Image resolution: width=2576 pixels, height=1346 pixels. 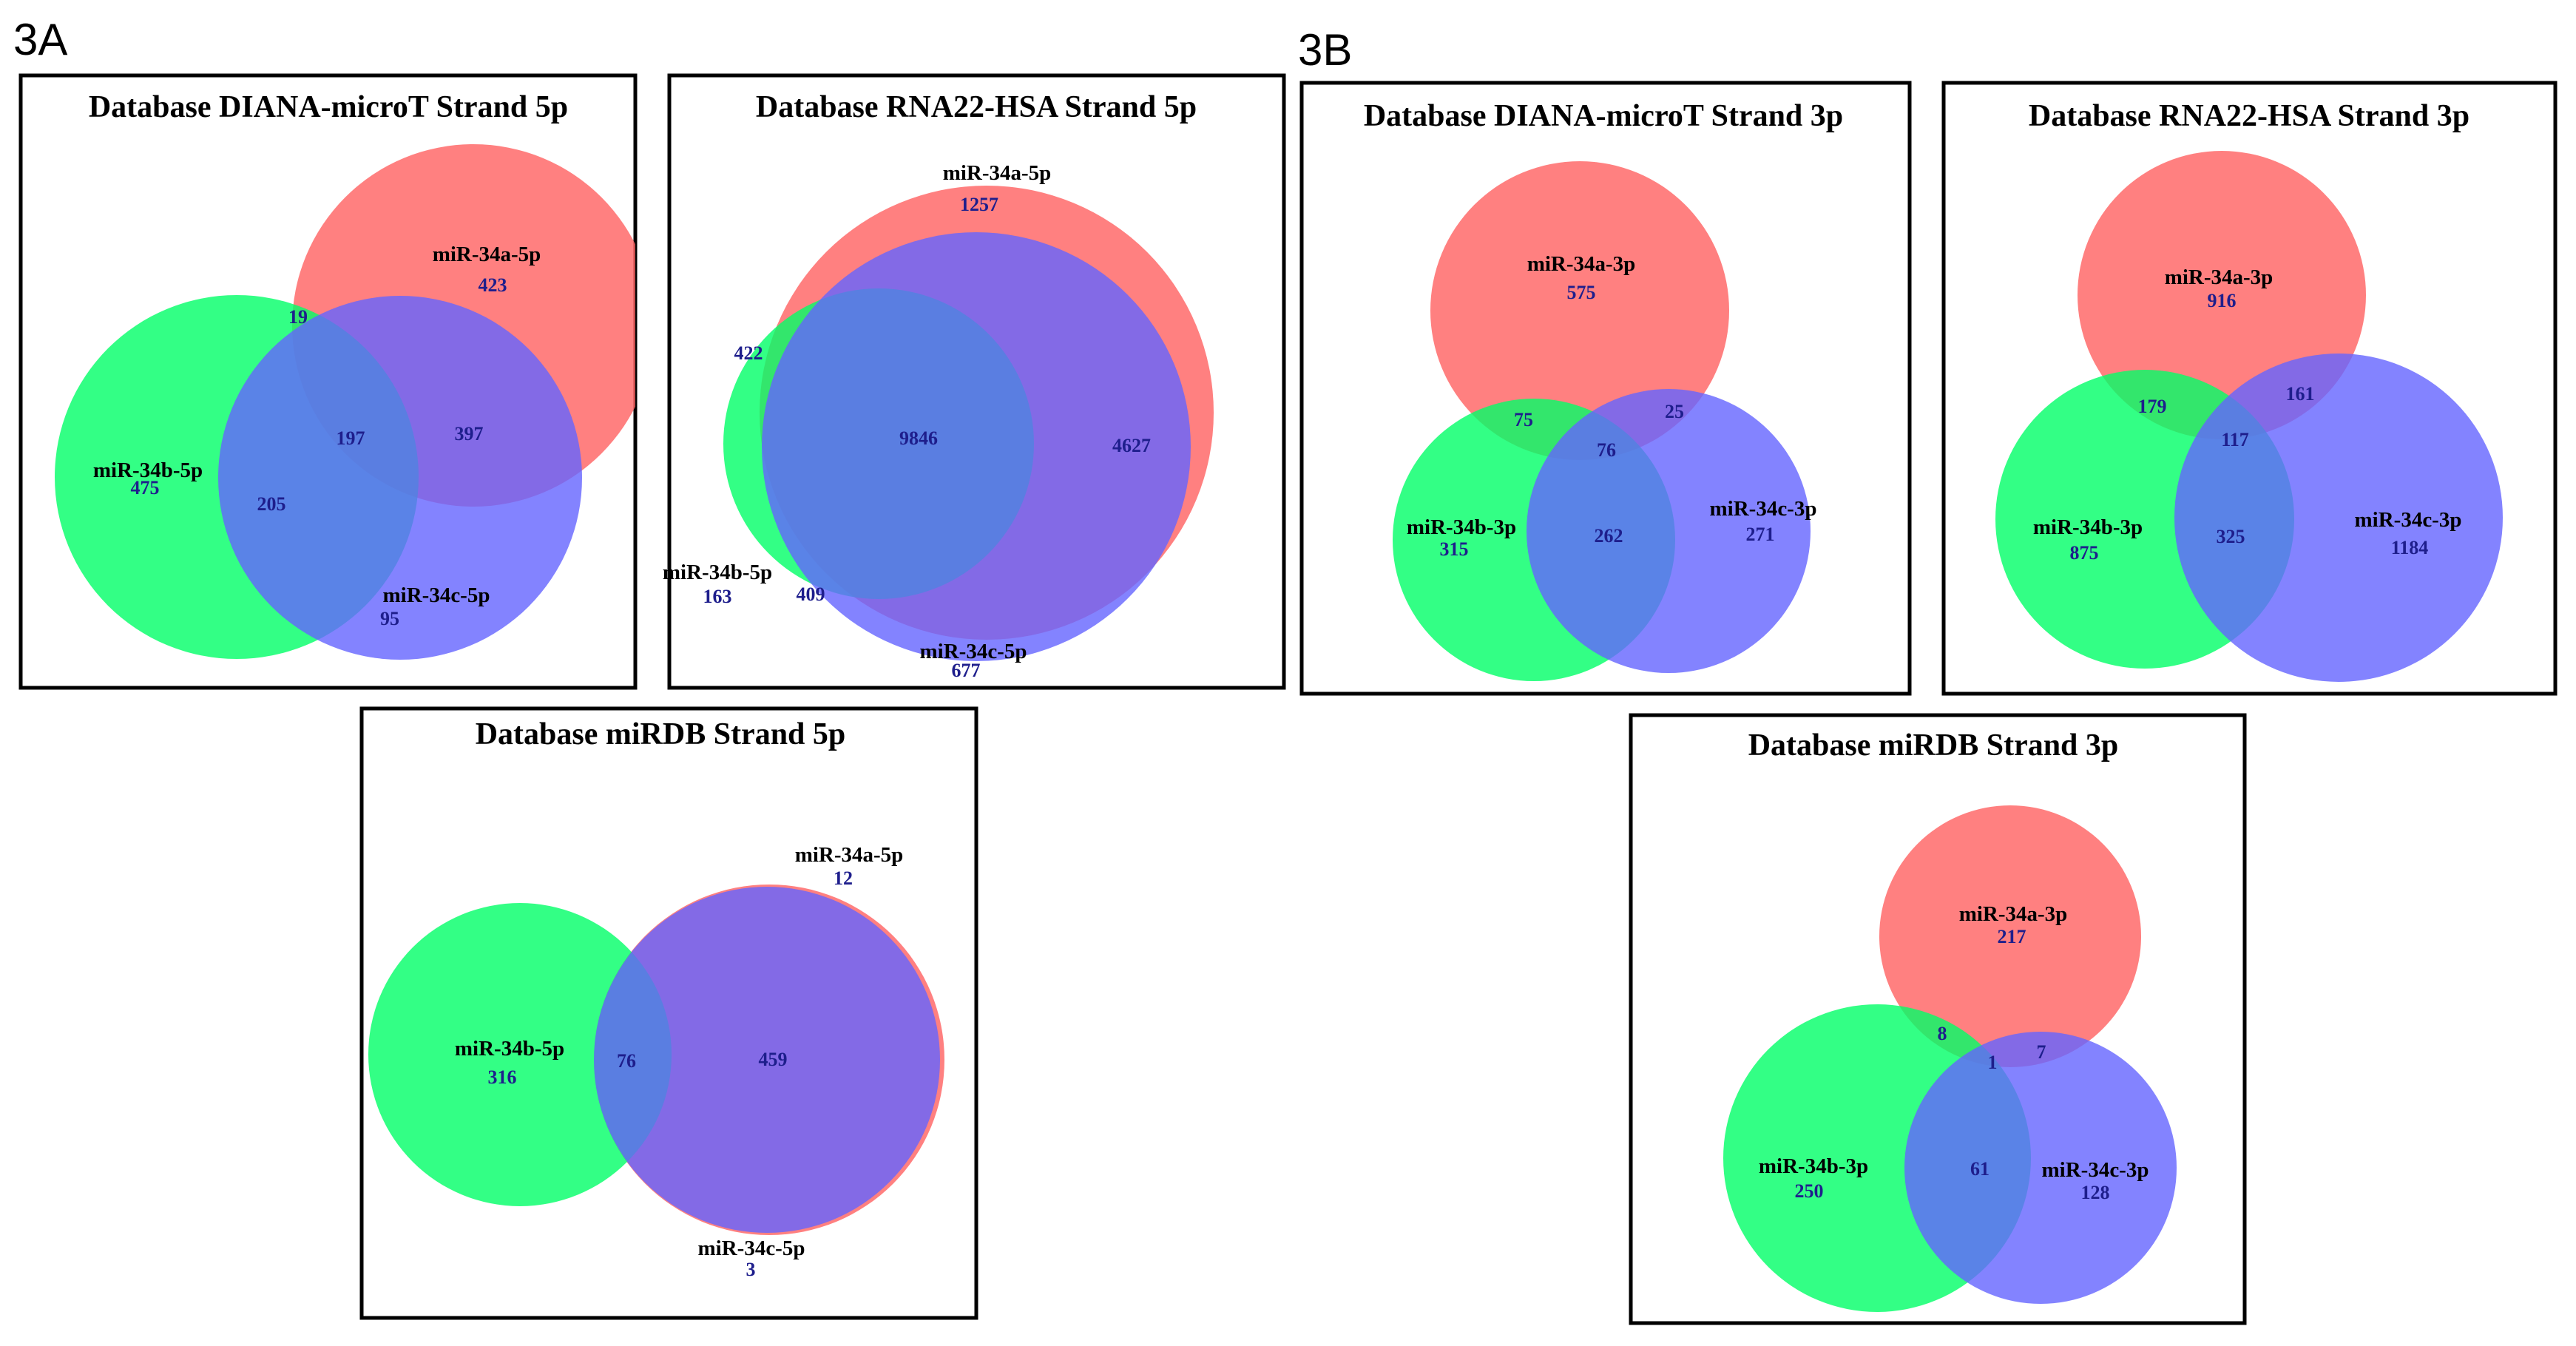 What do you see at coordinates (2084, 553) in the screenshot?
I see `count-b-only: 875` at bounding box center [2084, 553].